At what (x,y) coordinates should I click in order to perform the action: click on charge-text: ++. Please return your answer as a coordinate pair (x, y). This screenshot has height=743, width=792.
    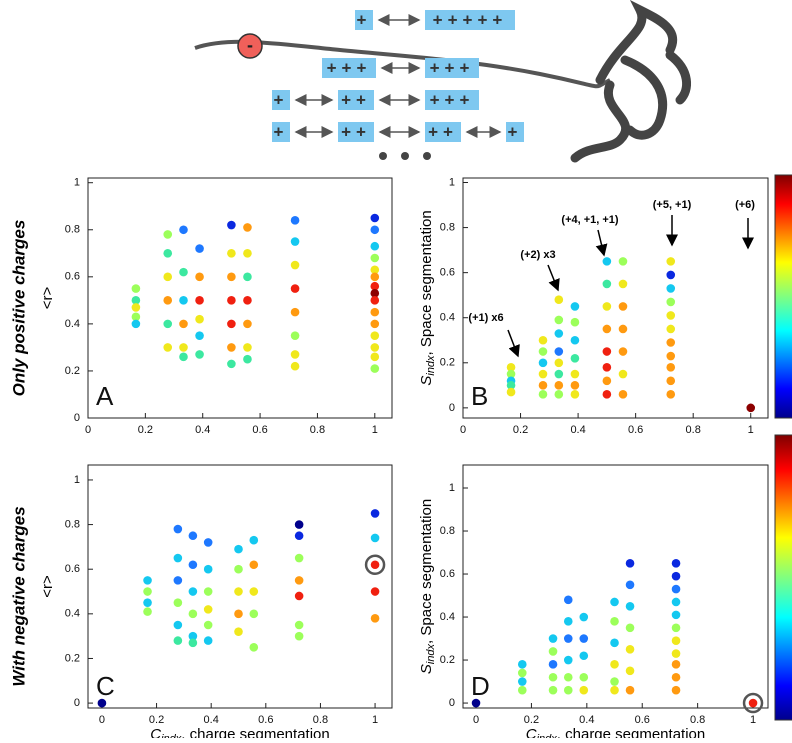
    Looking at the image, I should click on (356, 131).